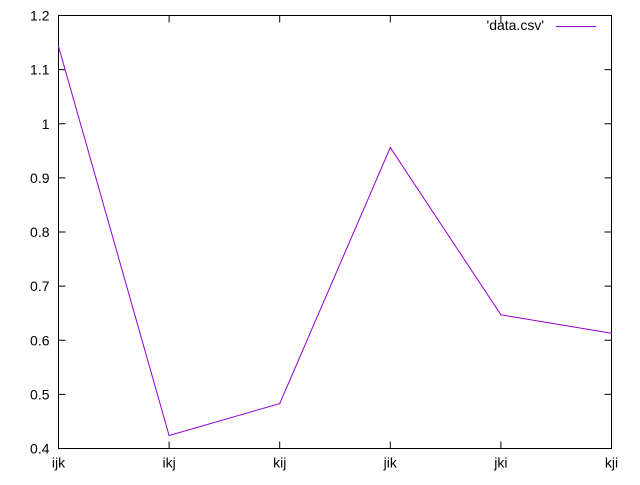  I want to click on y-tick-label: 0.6, so click(40, 340).